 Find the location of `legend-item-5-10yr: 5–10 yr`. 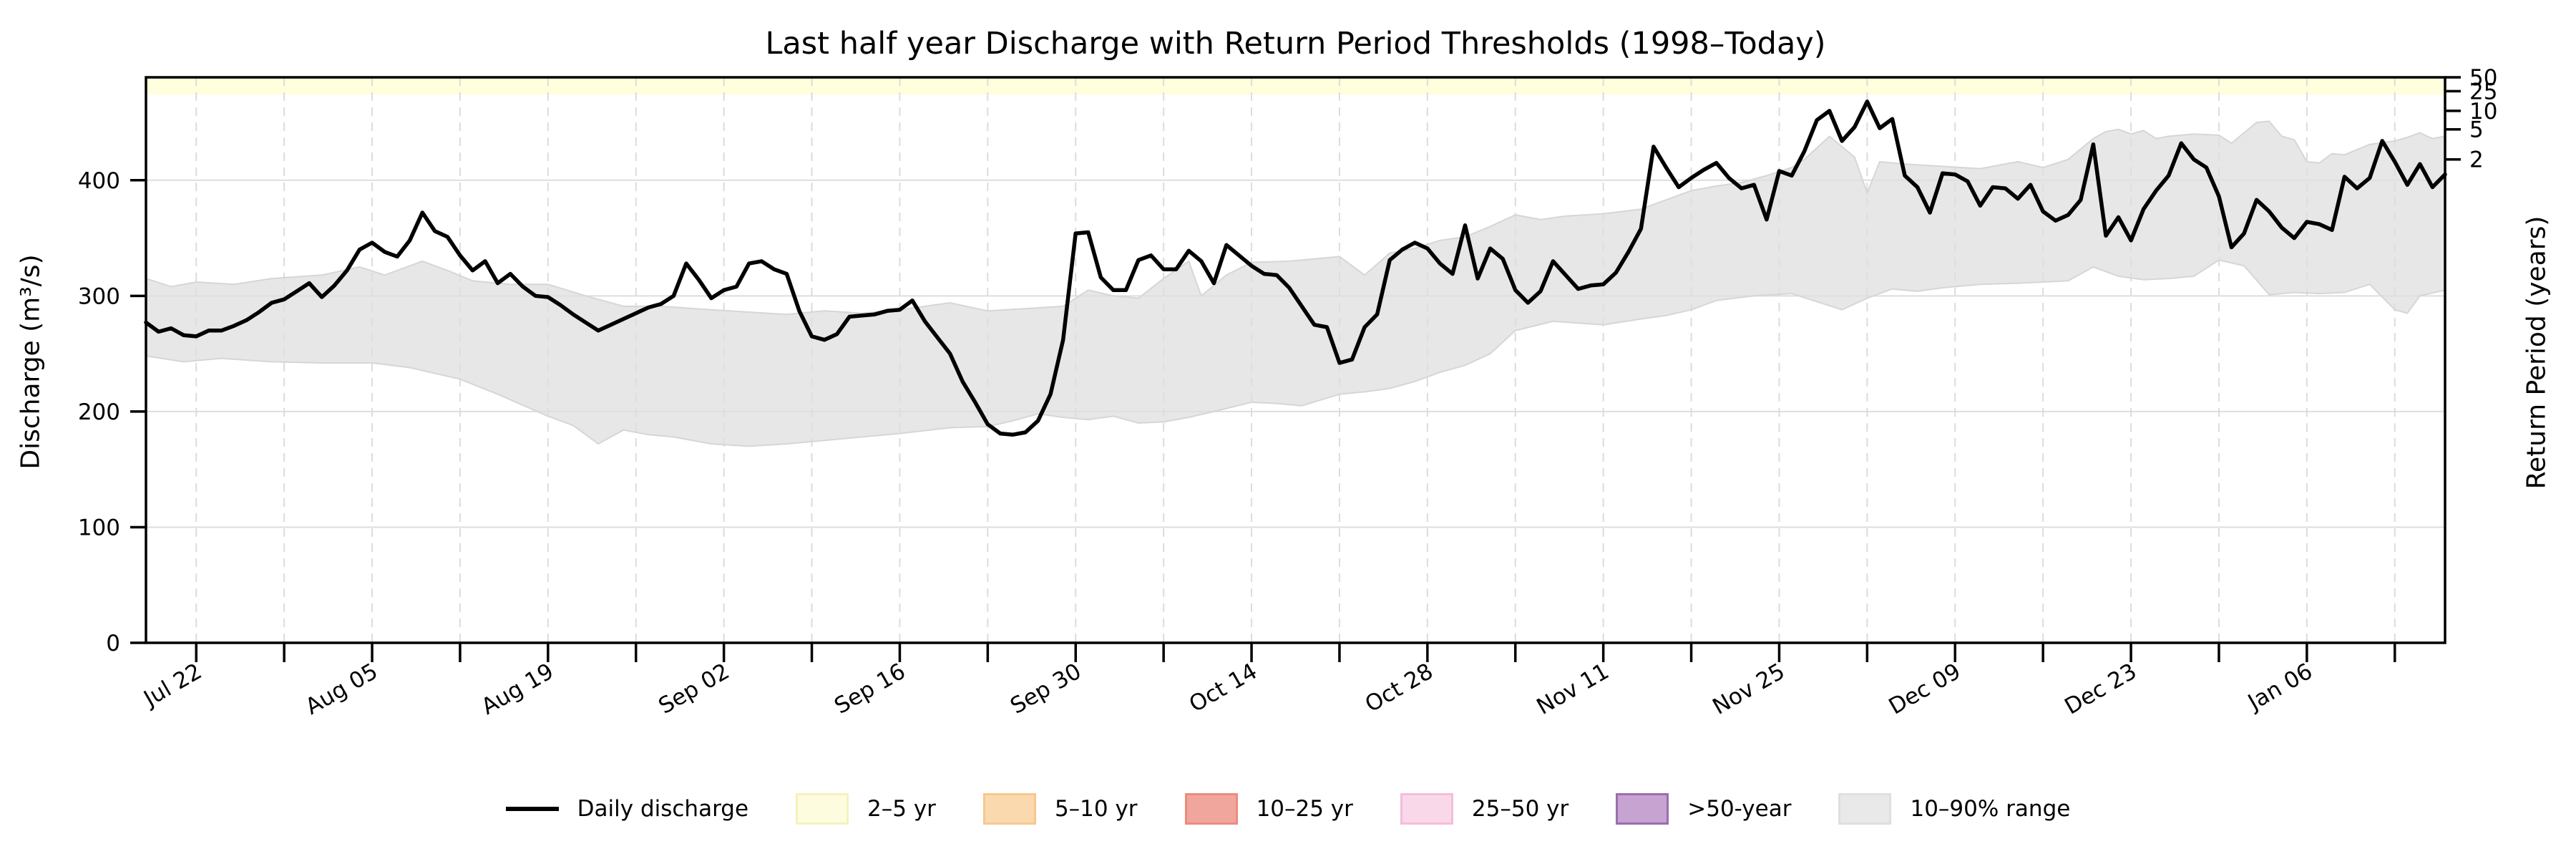

legend-item-5-10yr: 5–10 yr is located at coordinates (1060, 809).